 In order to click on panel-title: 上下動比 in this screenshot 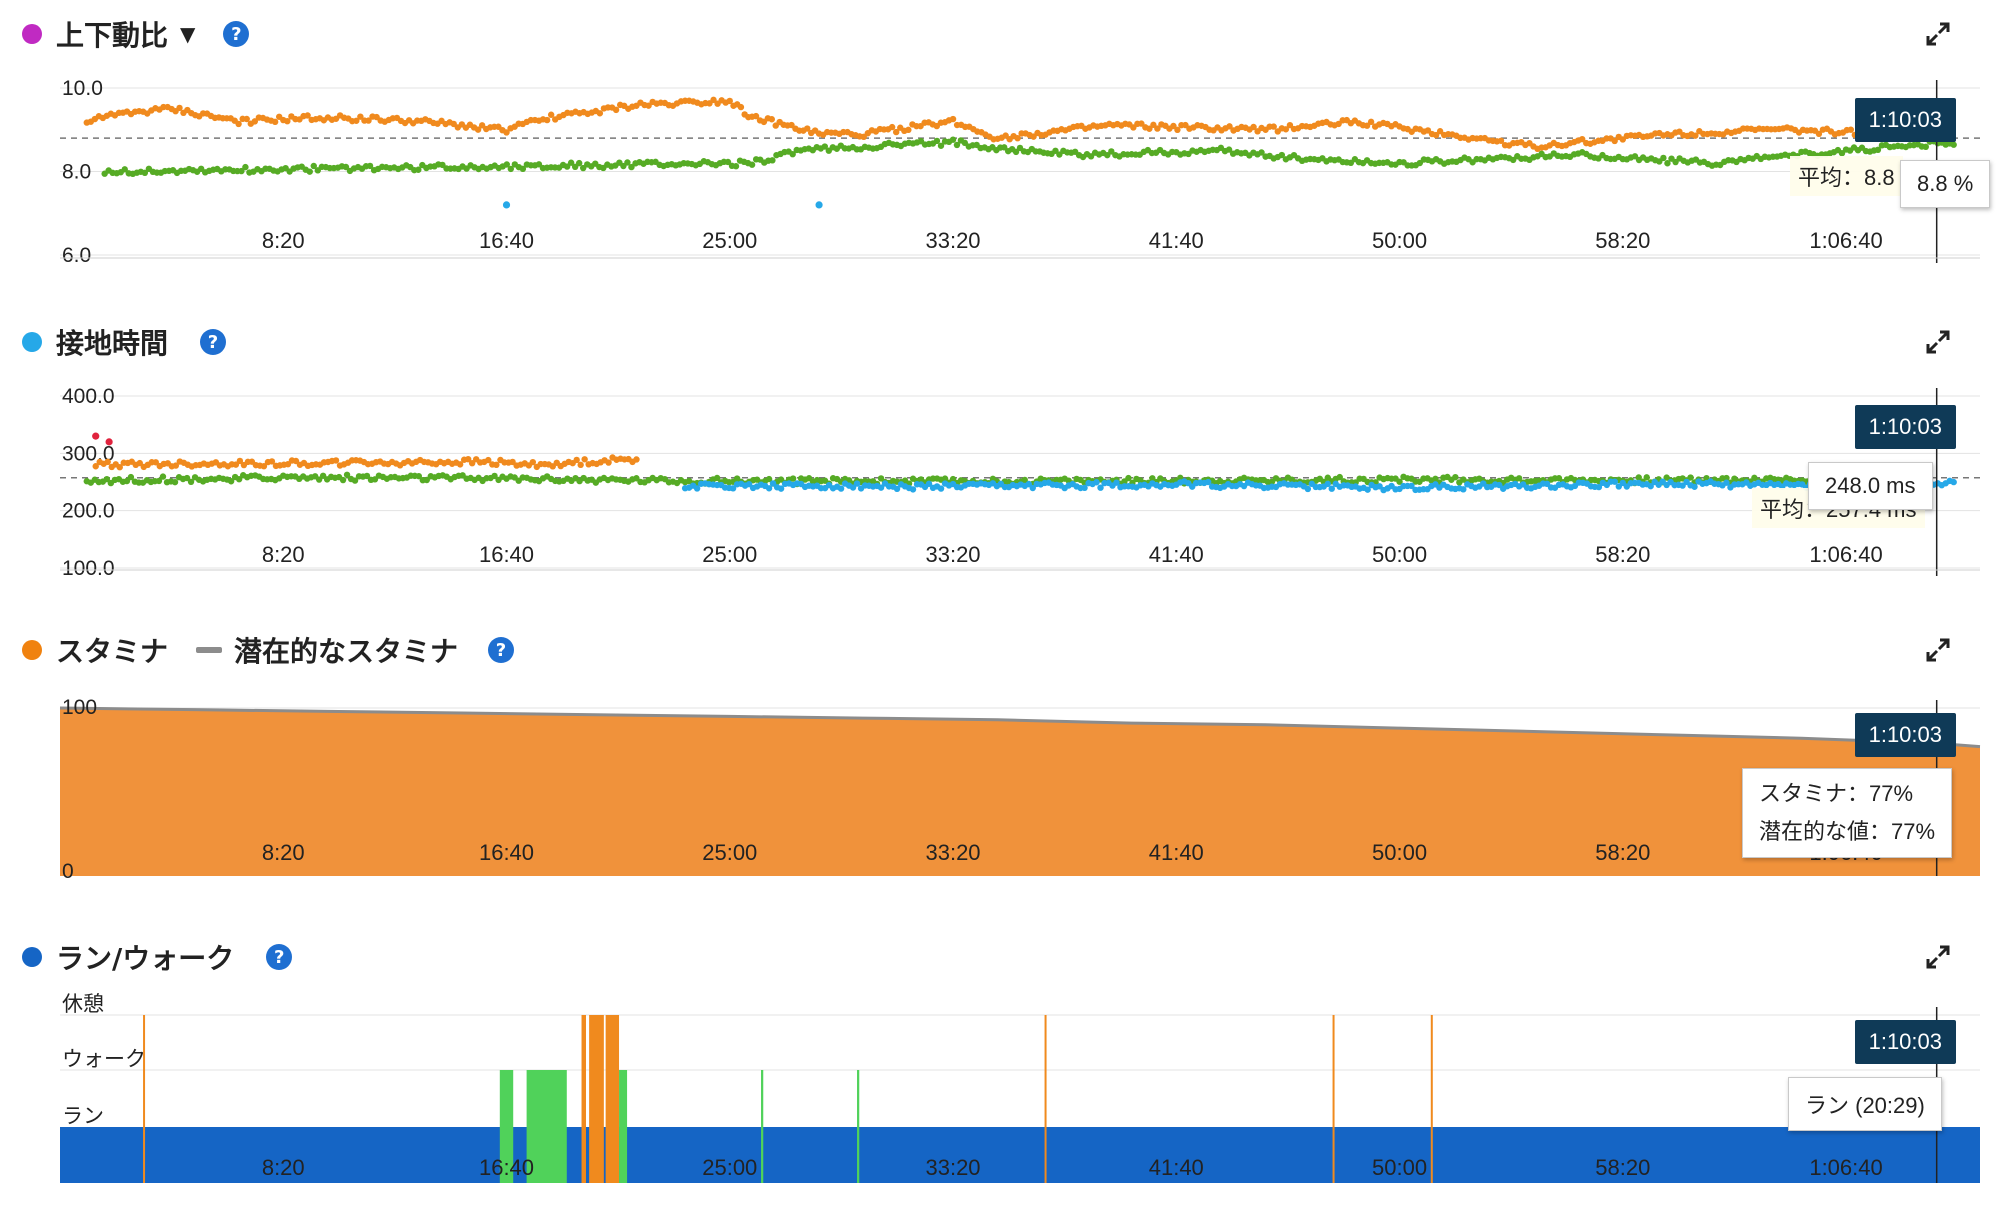, I will do `click(112, 35)`.